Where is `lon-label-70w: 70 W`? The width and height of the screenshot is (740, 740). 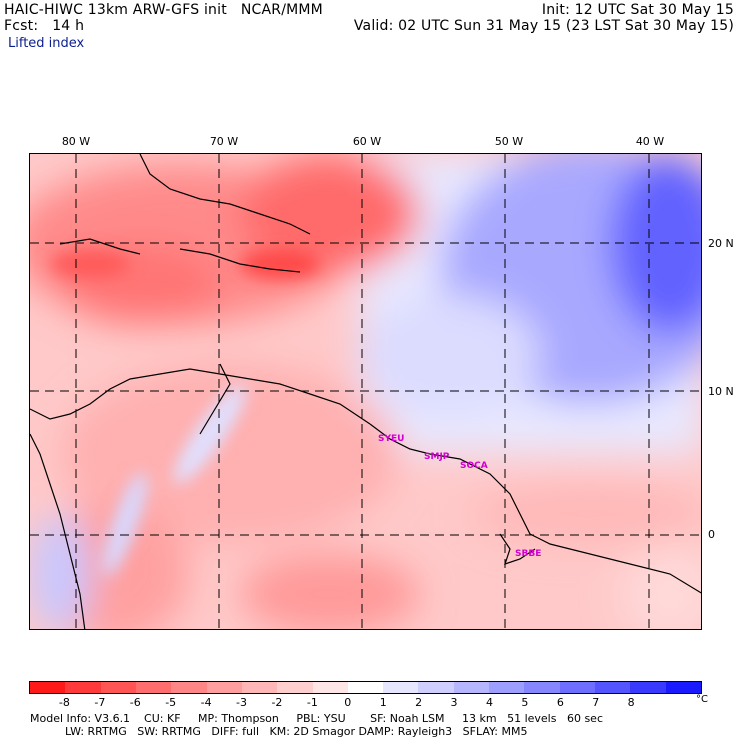
lon-label-70w: 70 W is located at coordinates (224, 141).